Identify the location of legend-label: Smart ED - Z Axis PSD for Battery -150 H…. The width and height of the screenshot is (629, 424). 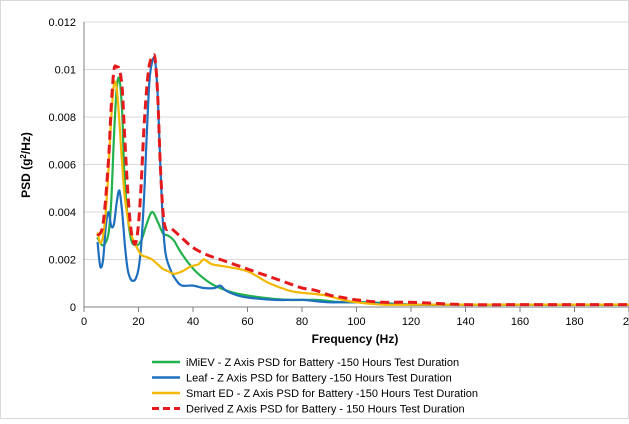
(332, 394).